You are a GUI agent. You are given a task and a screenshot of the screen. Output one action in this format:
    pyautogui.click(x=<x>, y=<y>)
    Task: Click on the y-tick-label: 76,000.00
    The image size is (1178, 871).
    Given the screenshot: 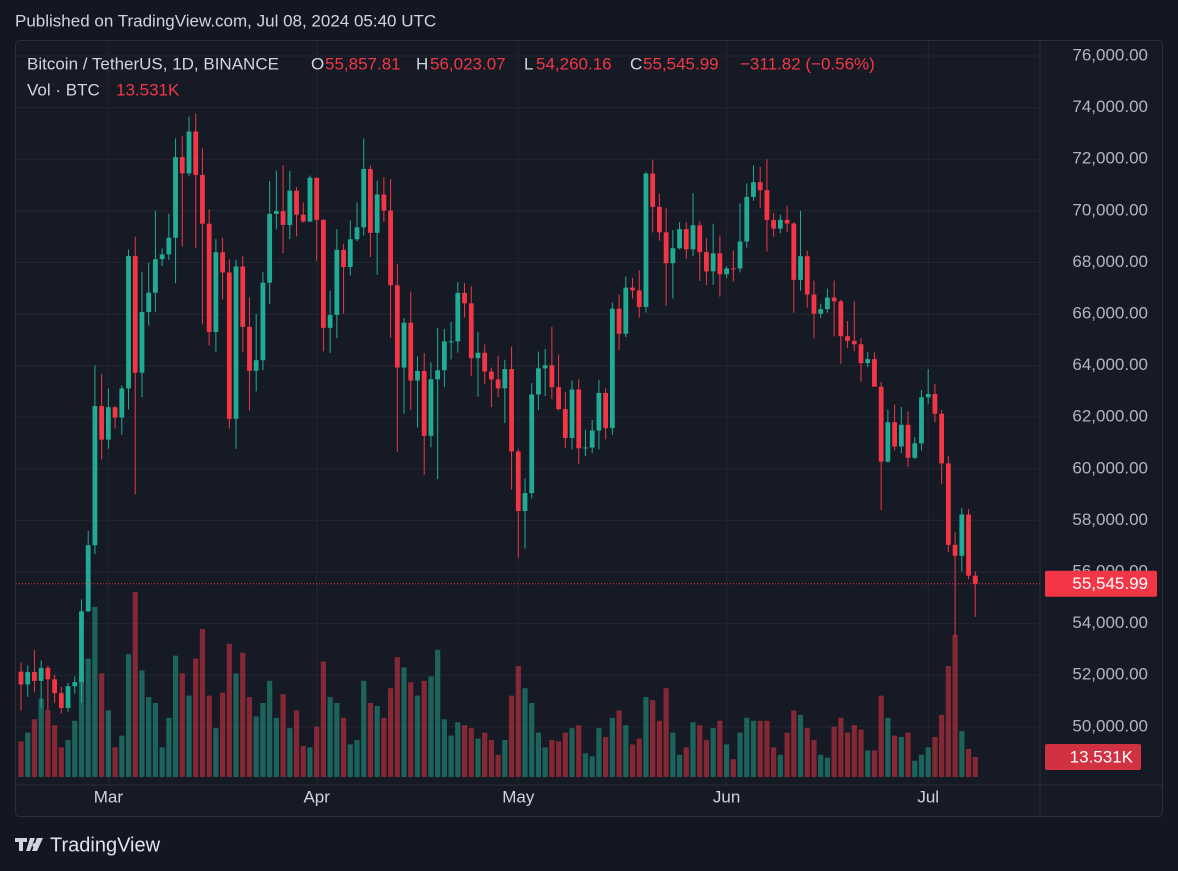 What is the action you would take?
    pyautogui.click(x=1110, y=54)
    